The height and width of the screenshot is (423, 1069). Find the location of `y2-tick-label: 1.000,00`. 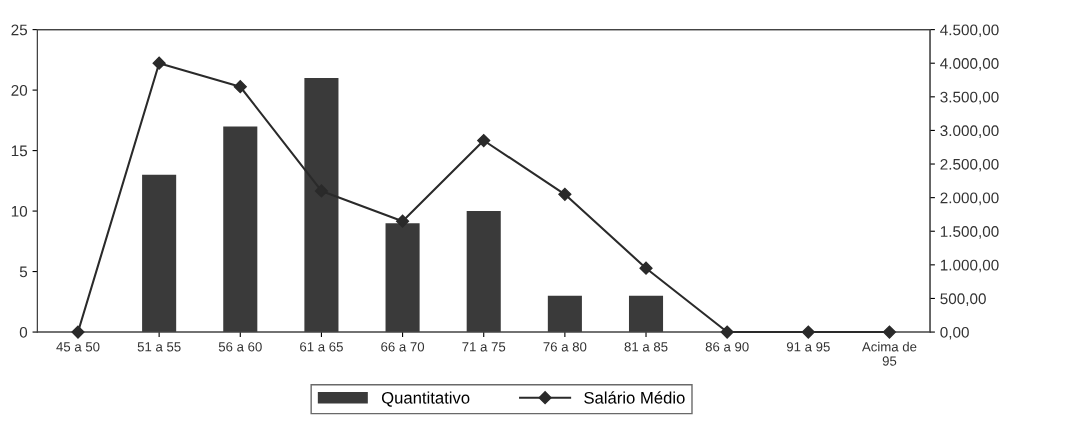

y2-tick-label: 1.000,00 is located at coordinates (969, 266).